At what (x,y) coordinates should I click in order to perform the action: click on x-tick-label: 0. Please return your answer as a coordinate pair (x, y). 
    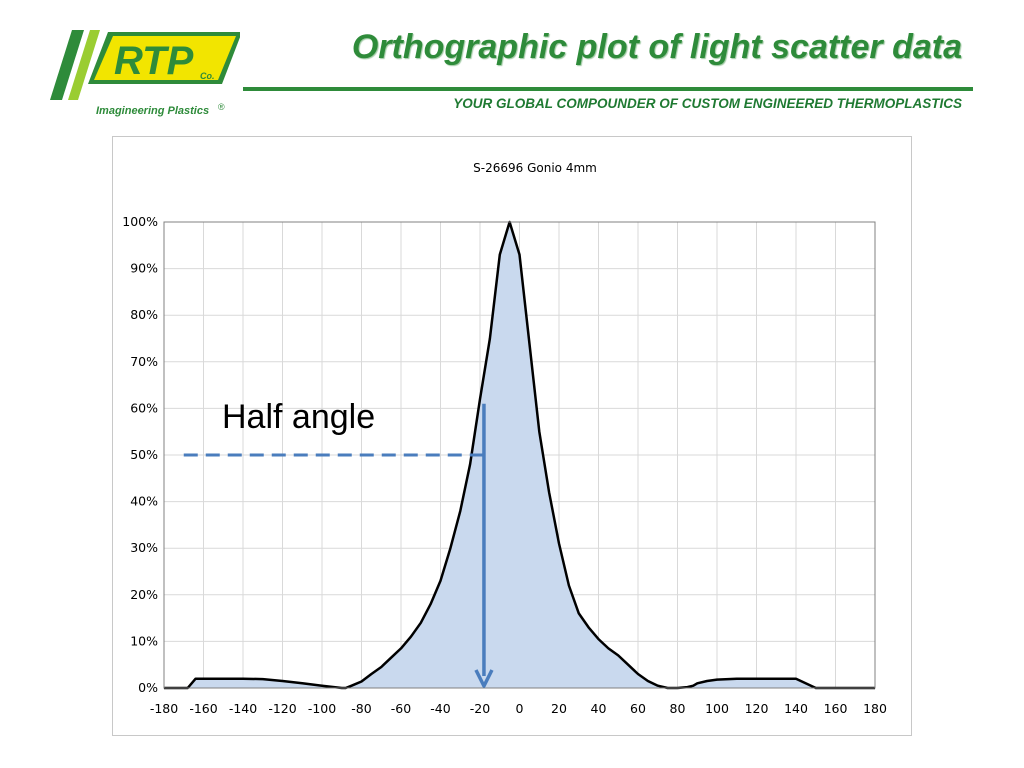
    Looking at the image, I should click on (520, 708).